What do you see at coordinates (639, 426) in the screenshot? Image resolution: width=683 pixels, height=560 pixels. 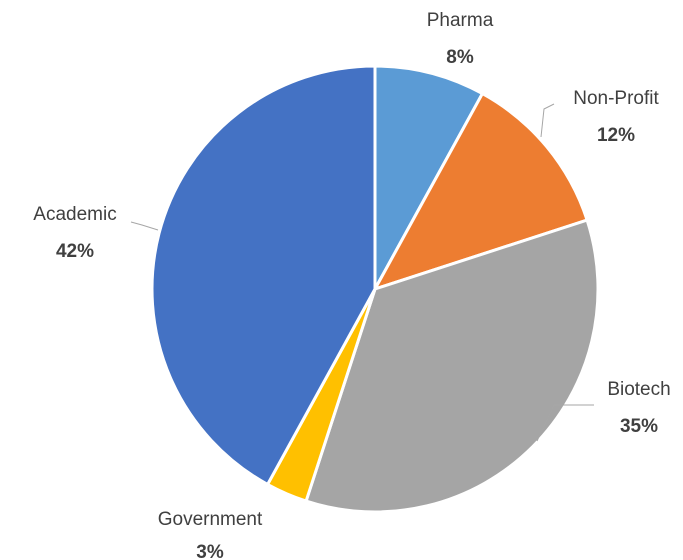 I see `data-label-percent-biotech: 35%` at bounding box center [639, 426].